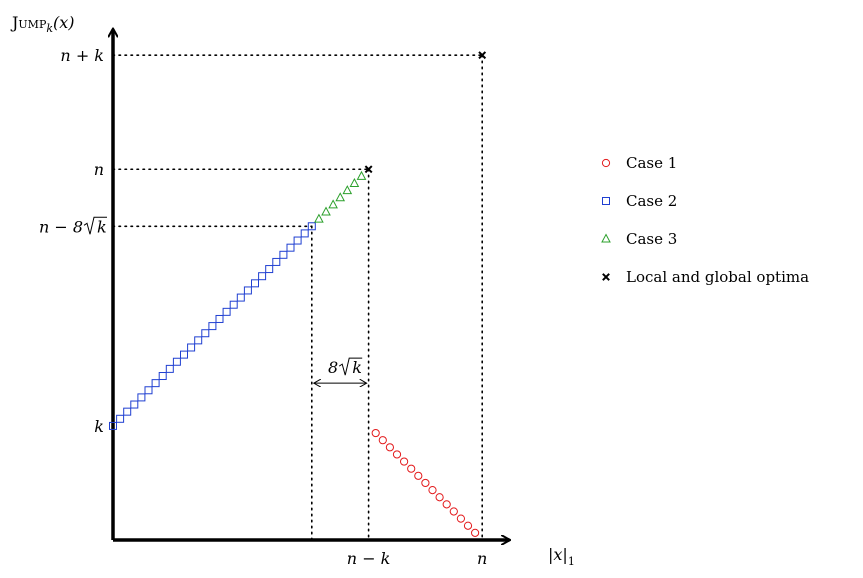 This screenshot has height=578, width=863. Describe the element at coordinates (82, 55) in the screenshot. I see `y-tick-label: n + k` at that location.